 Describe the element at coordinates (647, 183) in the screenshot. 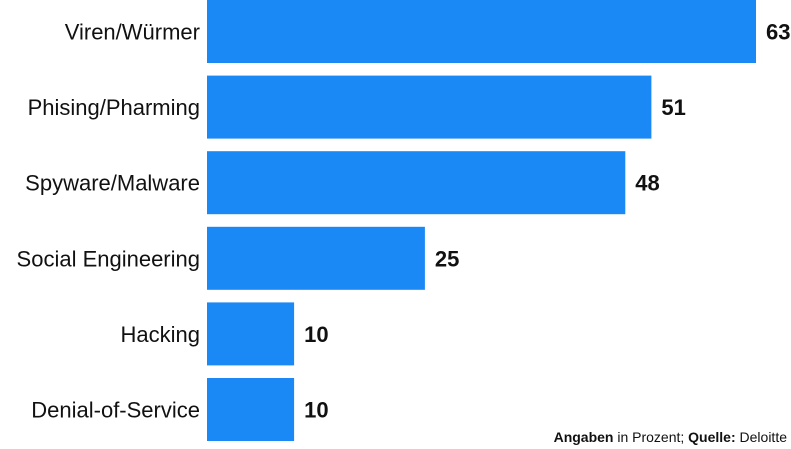

I see `value-label-2: 48` at that location.